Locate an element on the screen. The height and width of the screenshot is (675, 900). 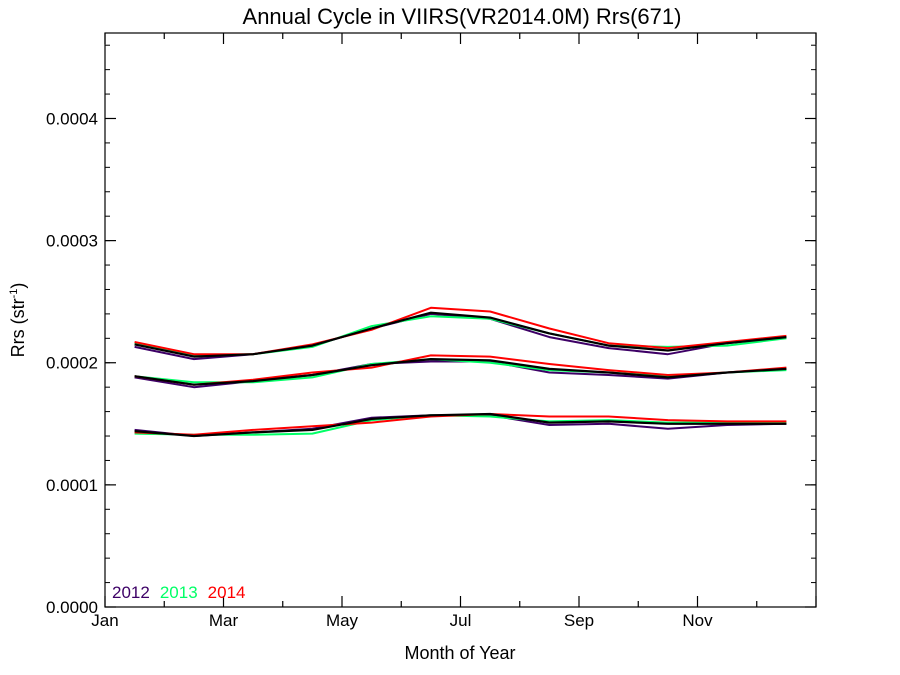
x-tick-label: May is located at coordinates (342, 620).